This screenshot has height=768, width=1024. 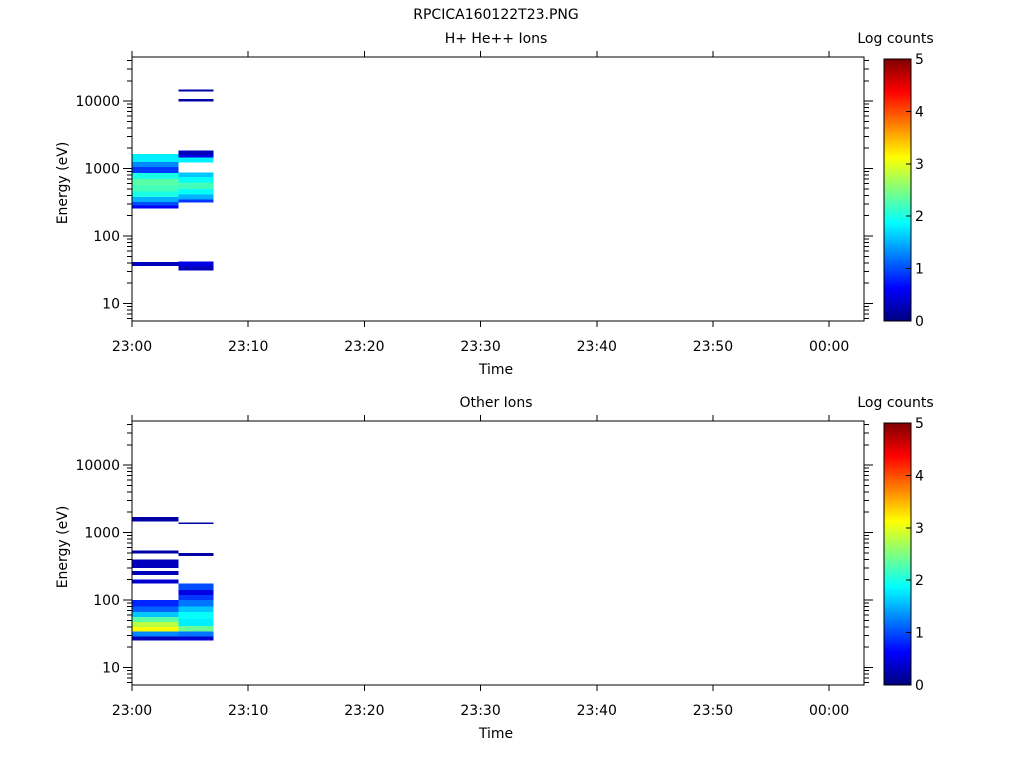 I want to click on y-tick-label: 10, so click(x=111, y=668).